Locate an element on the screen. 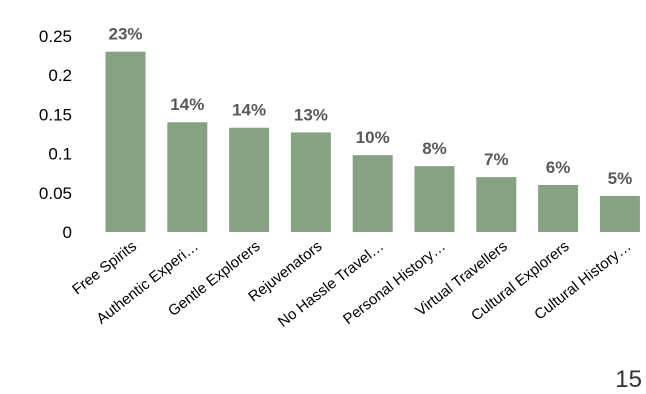 This screenshot has width=646, height=394. y-tick-label: 0 is located at coordinates (67, 232).